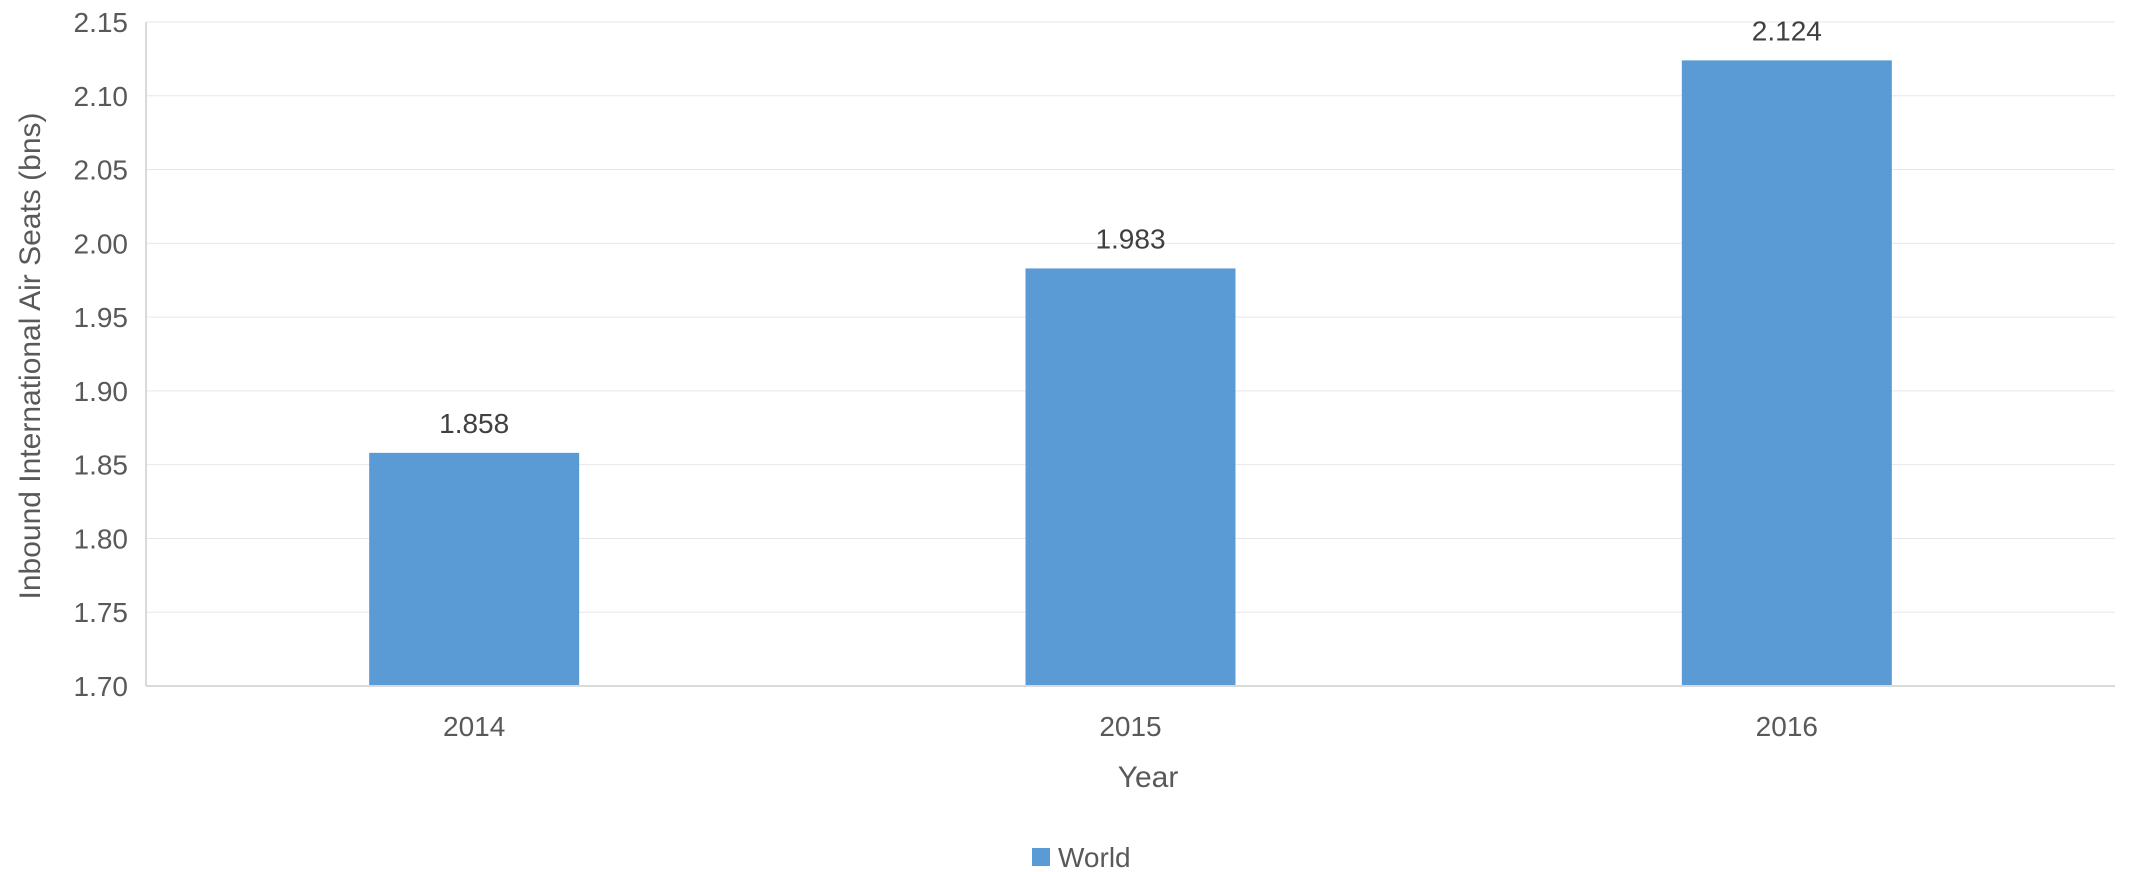  What do you see at coordinates (1130, 477) in the screenshot?
I see `bar-2015` at bounding box center [1130, 477].